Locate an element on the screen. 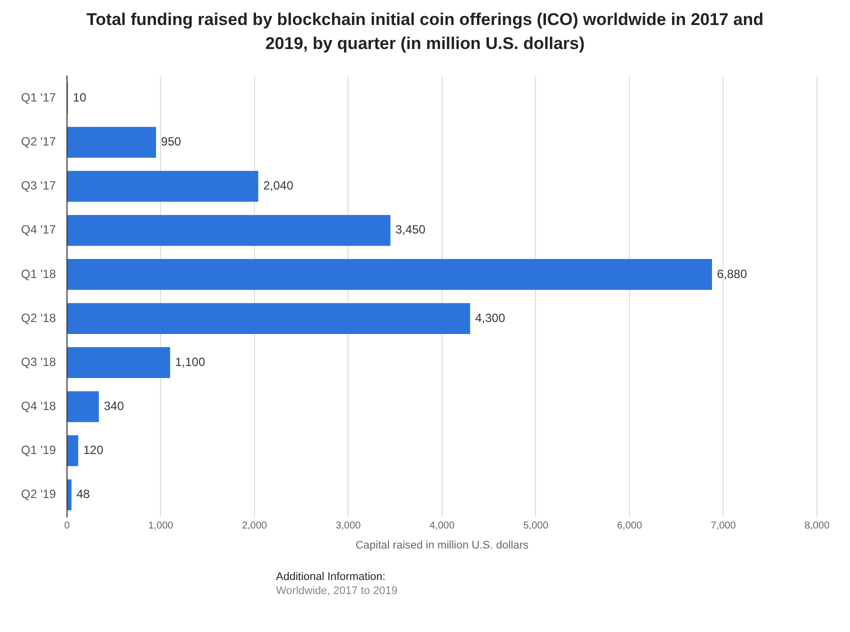  text: Additional Information: is located at coordinates (331, 577).